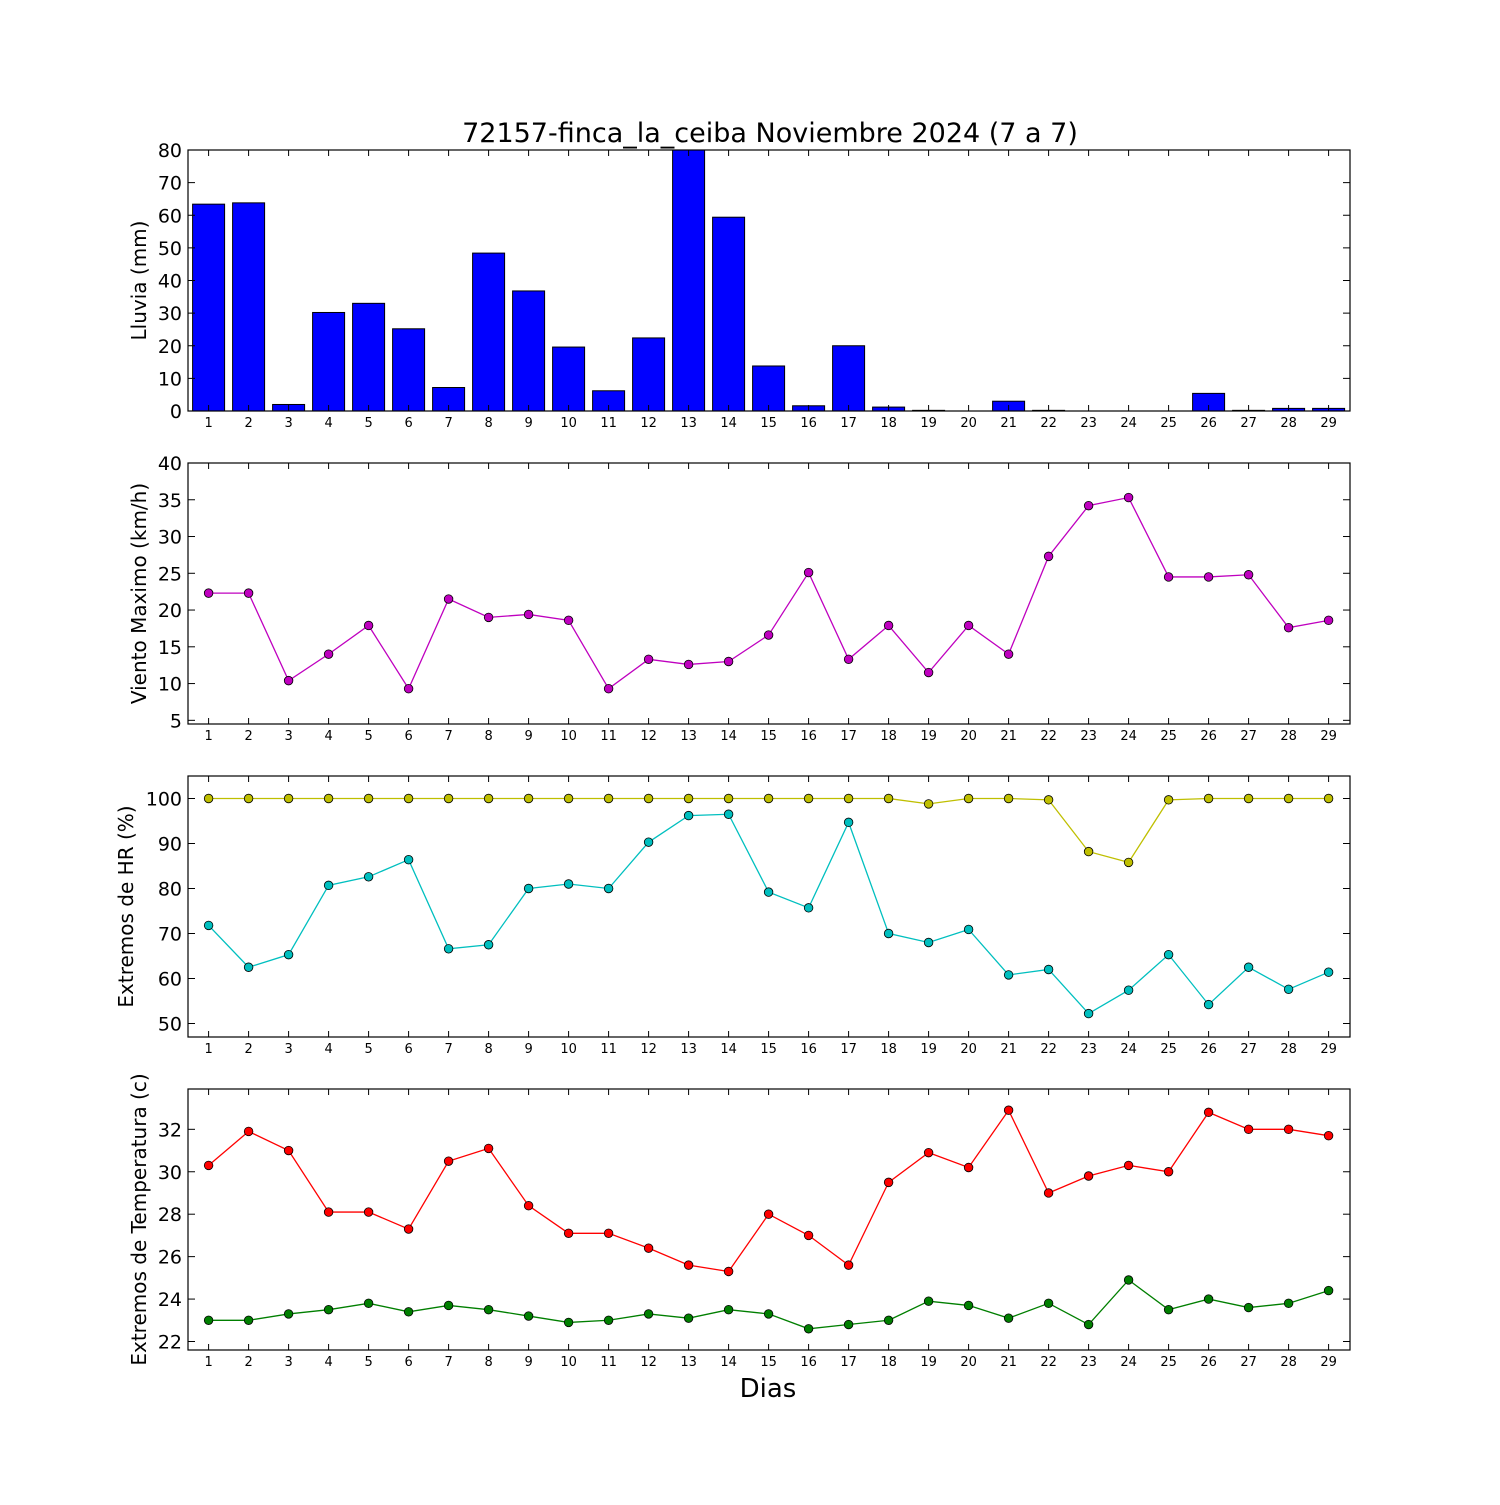 The image size is (1500, 1505). What do you see at coordinates (170, 347) in the screenshot?
I see `y-tick-label: 20` at bounding box center [170, 347].